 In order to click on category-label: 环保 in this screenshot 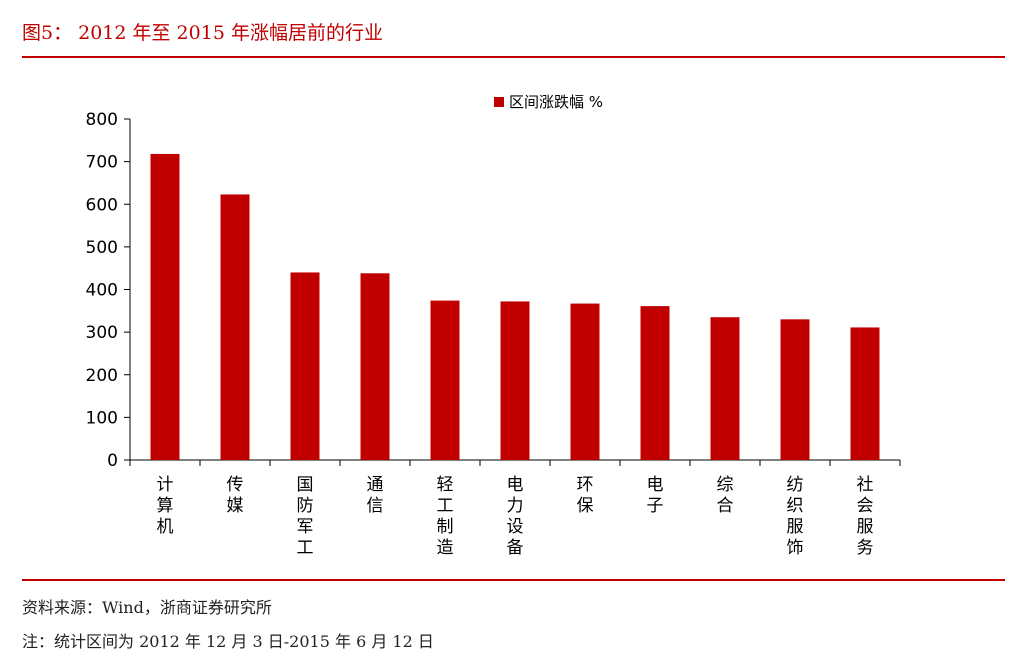, I will do `click(585, 495)`.